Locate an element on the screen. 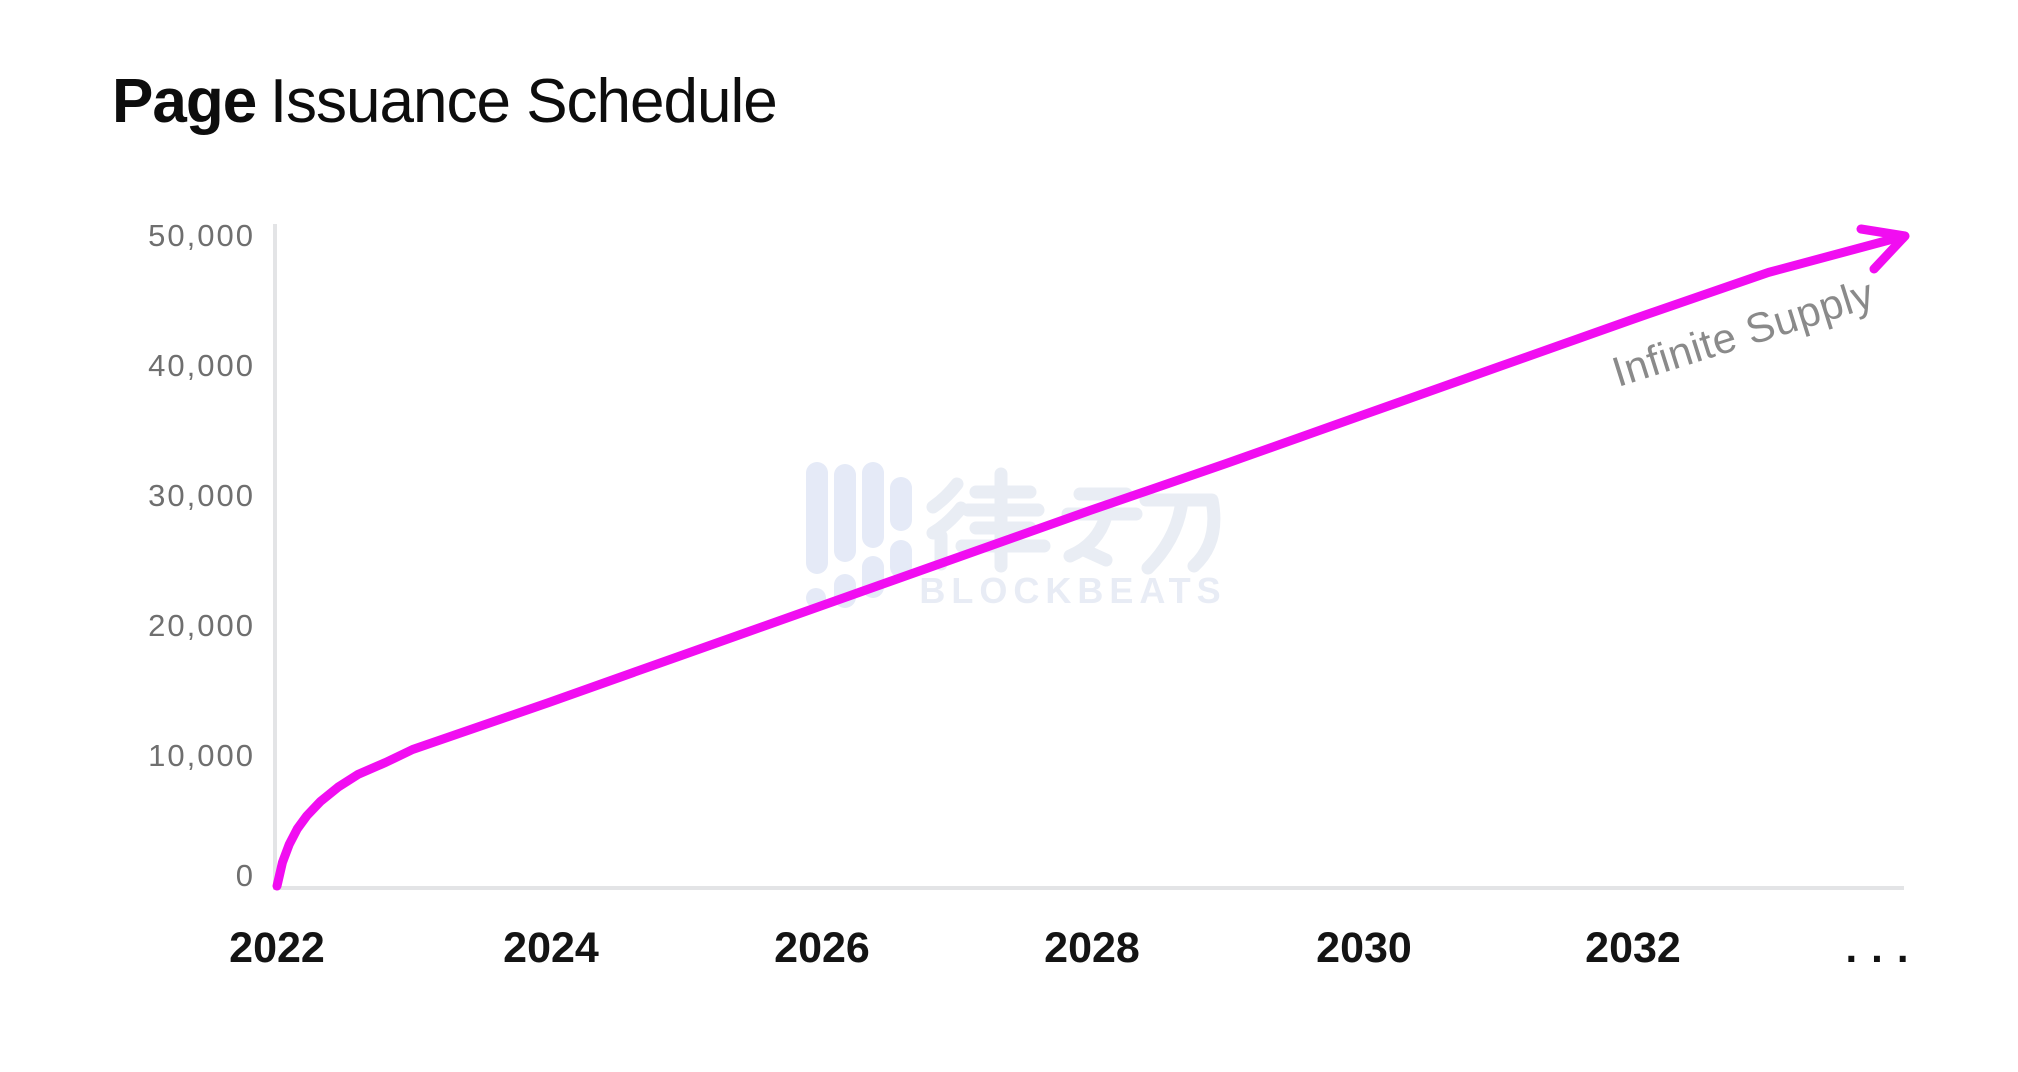 Image resolution: width=2018 pixels, height=1072 pixels. y-tick-label: 20,000 is located at coordinates (201, 625).